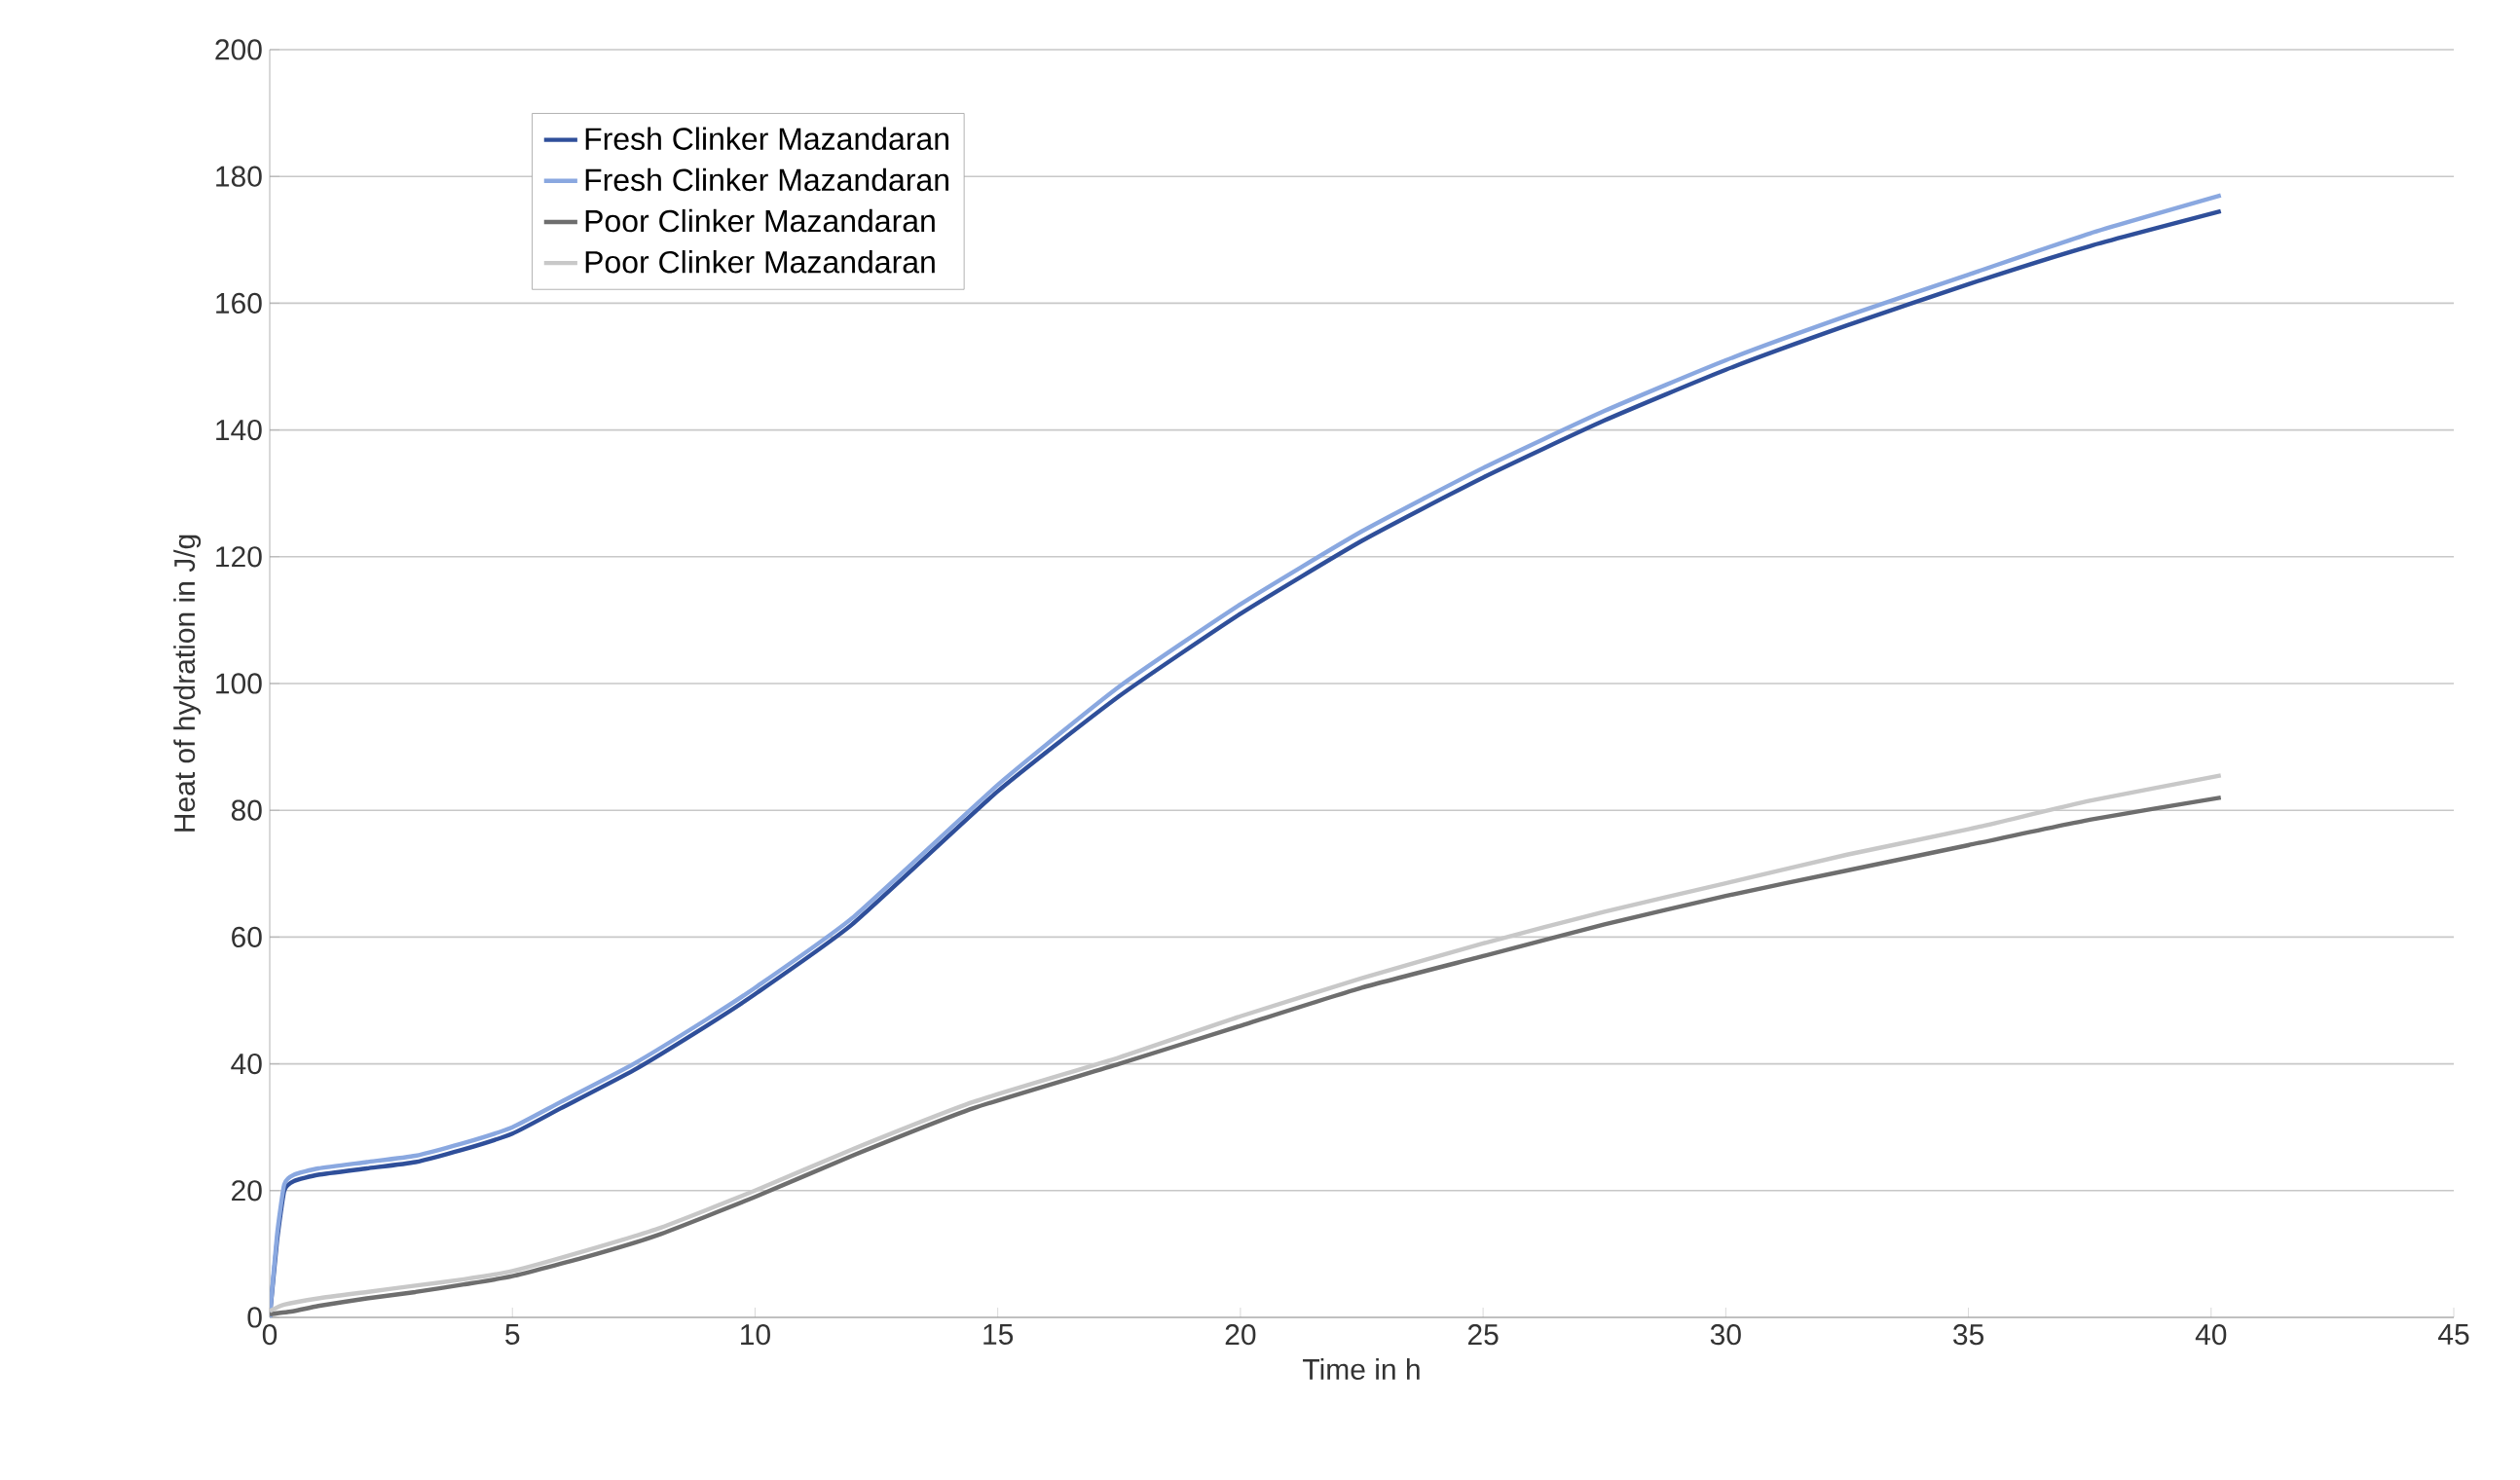  Describe the element at coordinates (270, 1335) in the screenshot. I see `x-tick-label: 0` at that location.